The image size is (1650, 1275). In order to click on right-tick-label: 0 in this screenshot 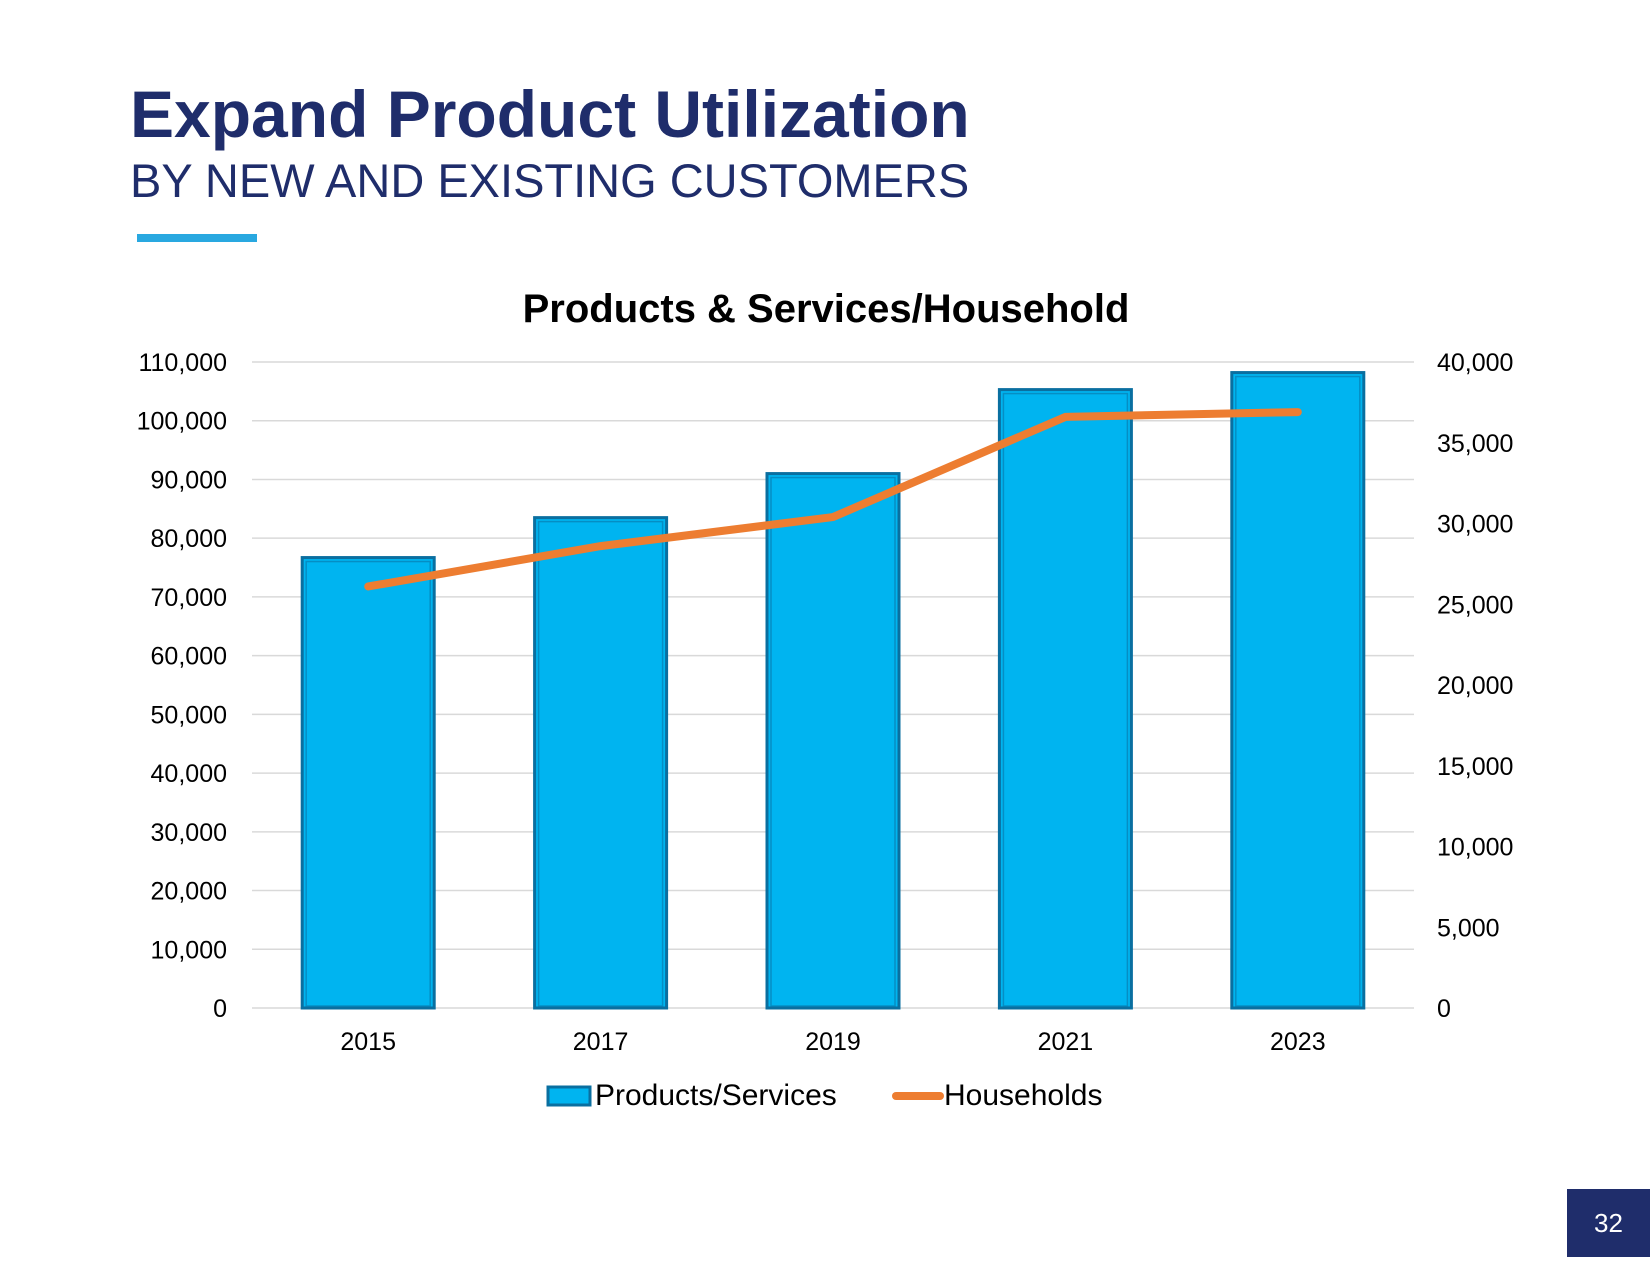, I will do `click(1444, 1009)`.